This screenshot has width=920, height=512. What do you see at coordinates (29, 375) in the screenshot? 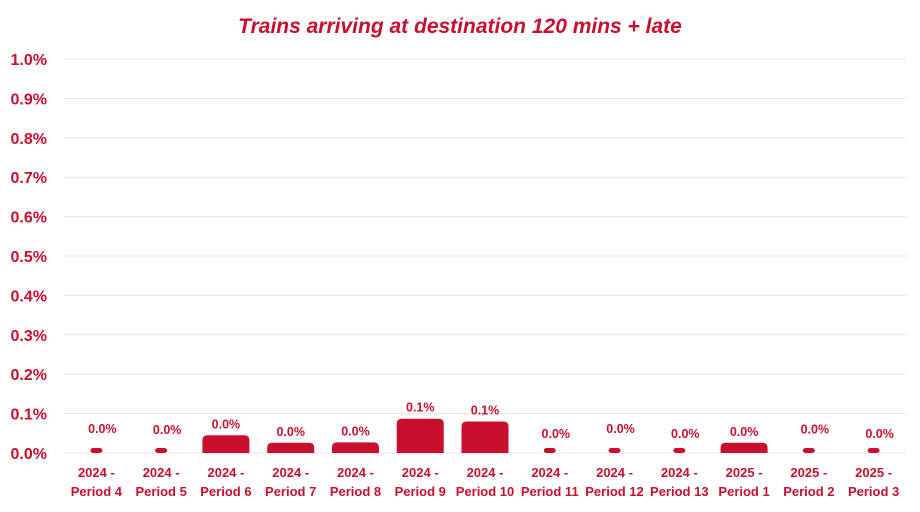
I see `y-tick-label: 0.2%` at bounding box center [29, 375].